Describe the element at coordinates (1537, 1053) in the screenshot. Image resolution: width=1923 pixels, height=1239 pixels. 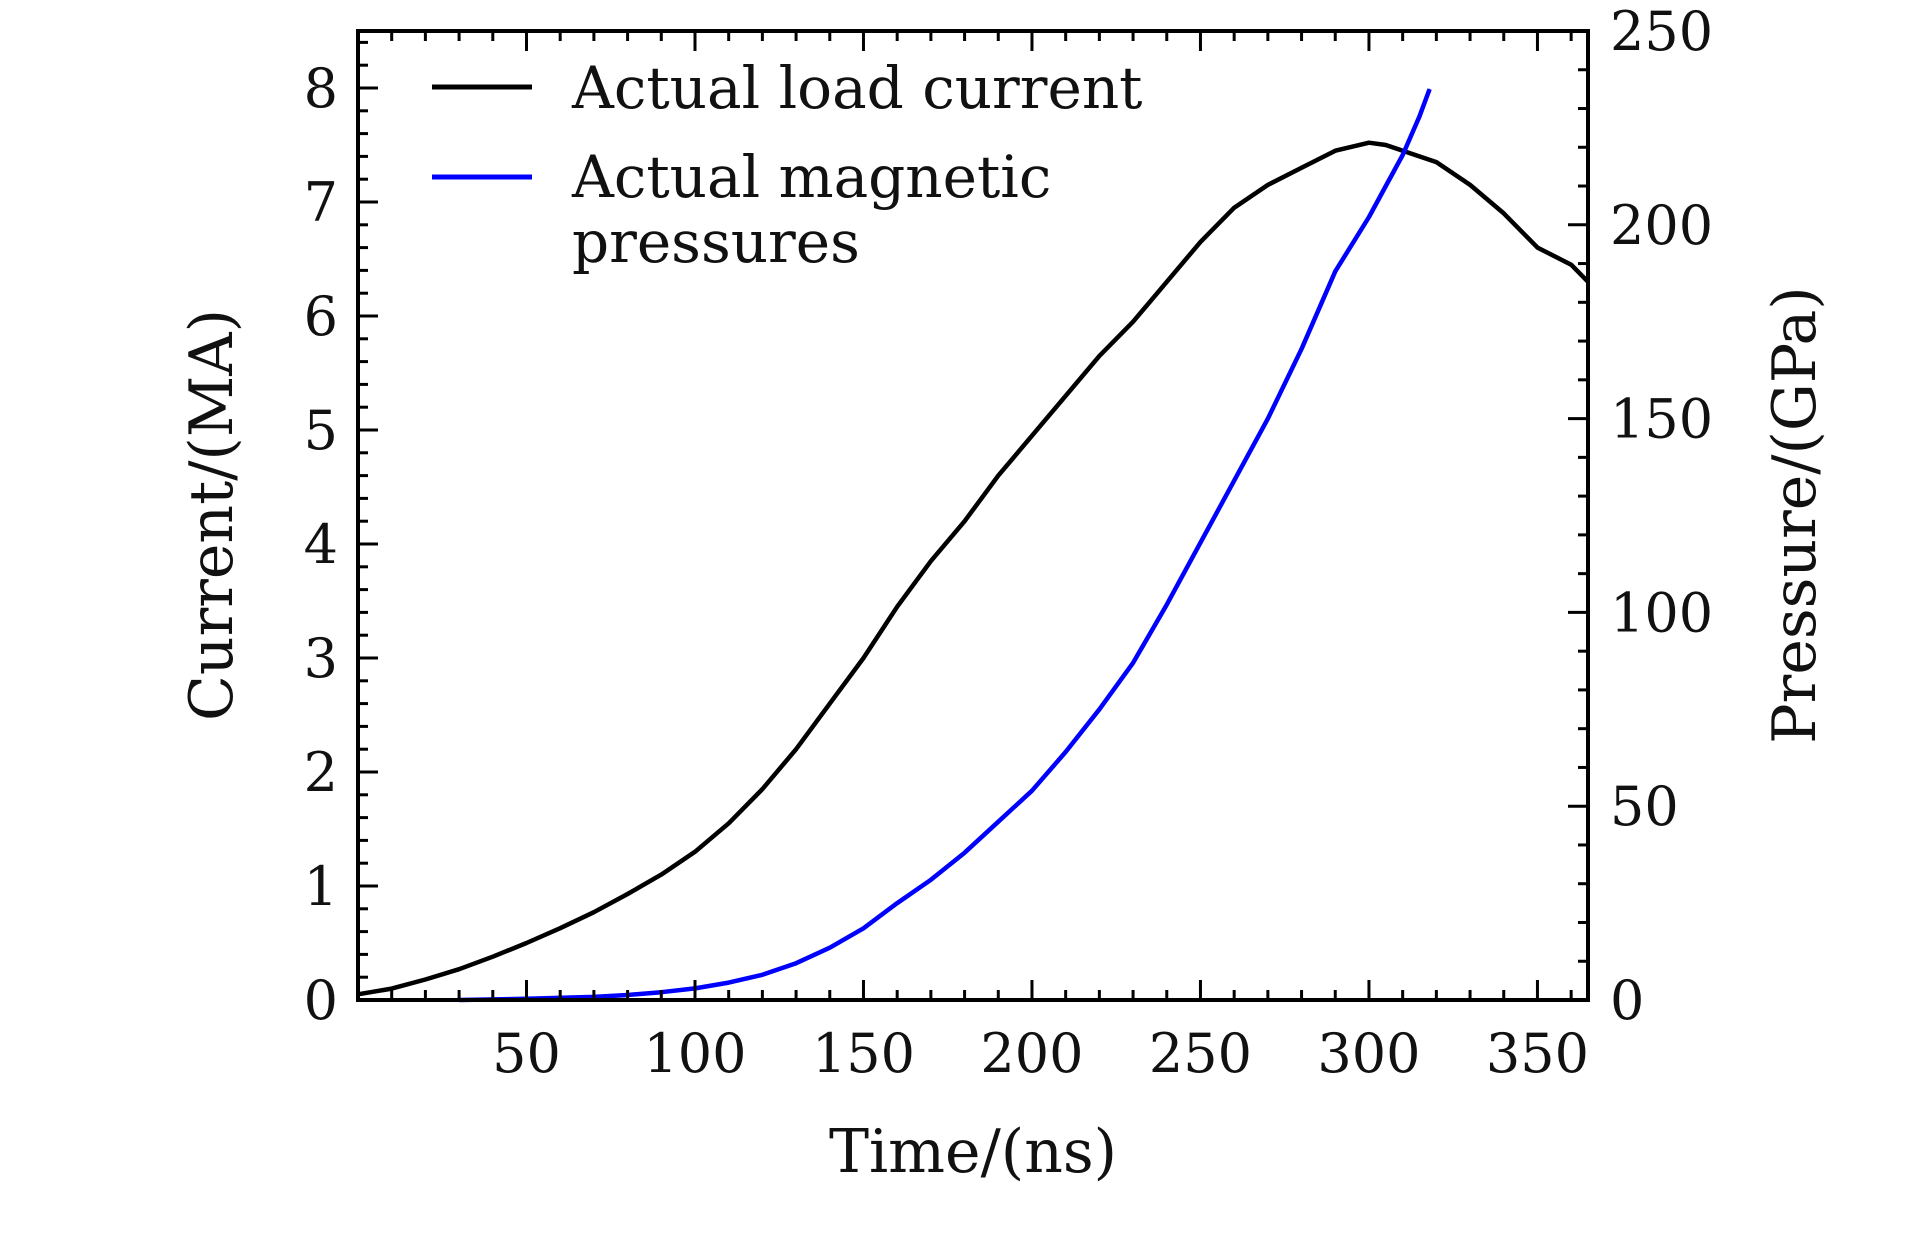
I see `x-tick-label: 350` at that location.